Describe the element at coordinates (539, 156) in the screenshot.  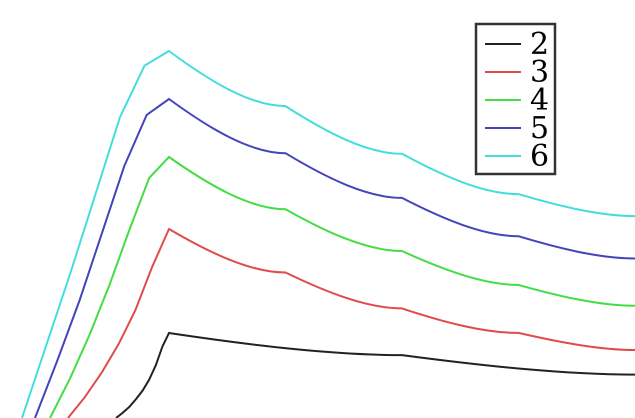
I see `legend-label-6: 6` at that location.